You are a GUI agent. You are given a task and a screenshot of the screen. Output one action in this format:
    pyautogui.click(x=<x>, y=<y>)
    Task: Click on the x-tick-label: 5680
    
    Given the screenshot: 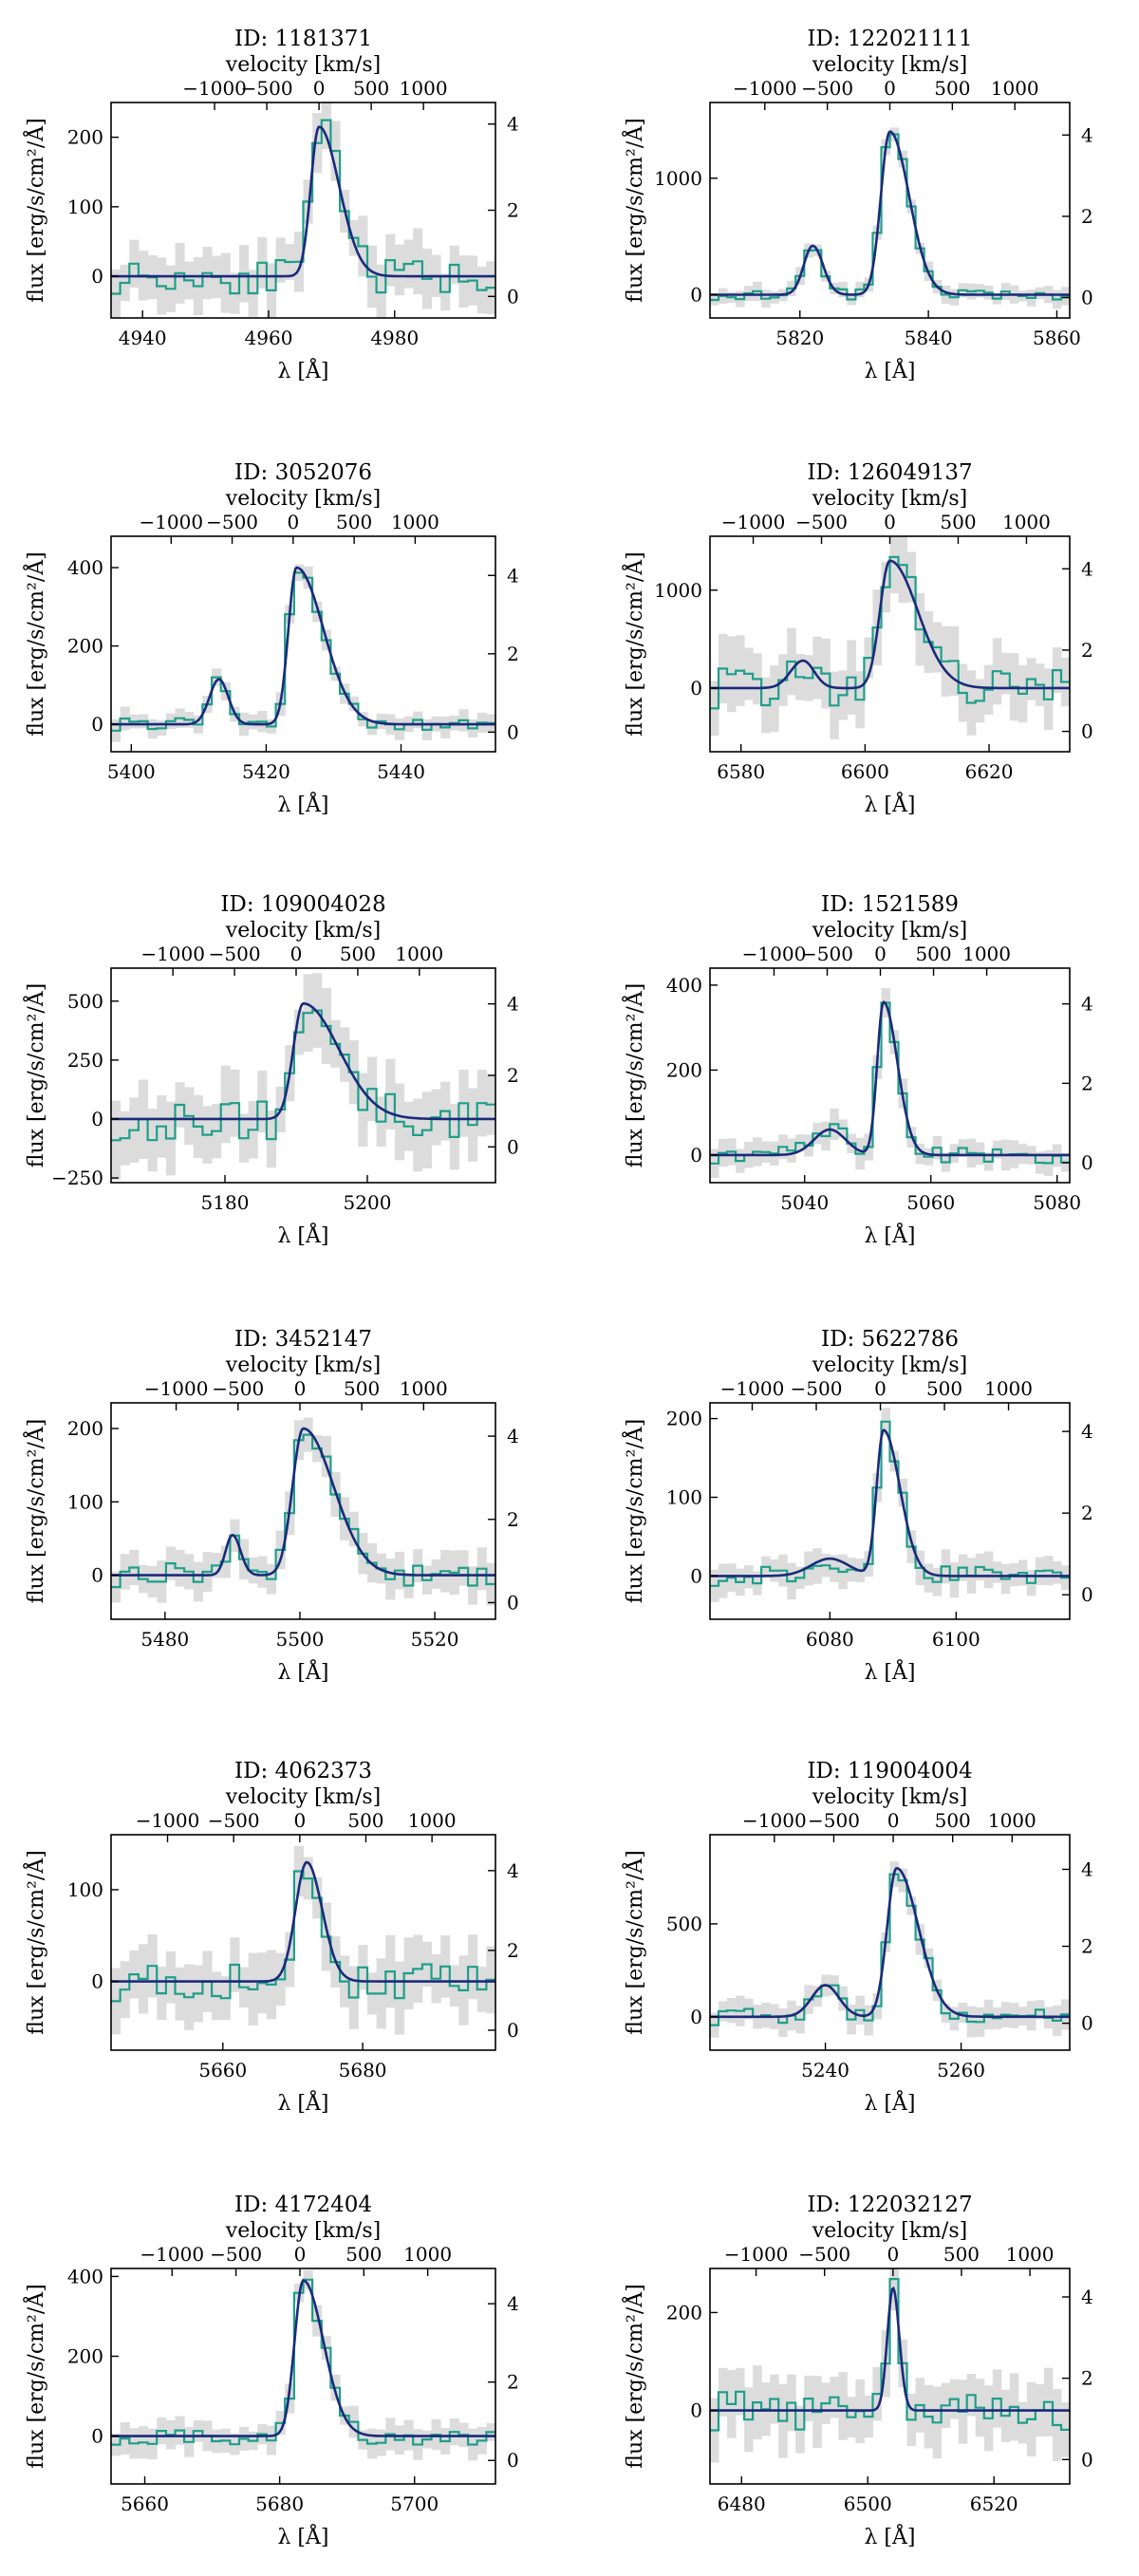 What is the action you would take?
    pyautogui.click(x=279, y=2503)
    